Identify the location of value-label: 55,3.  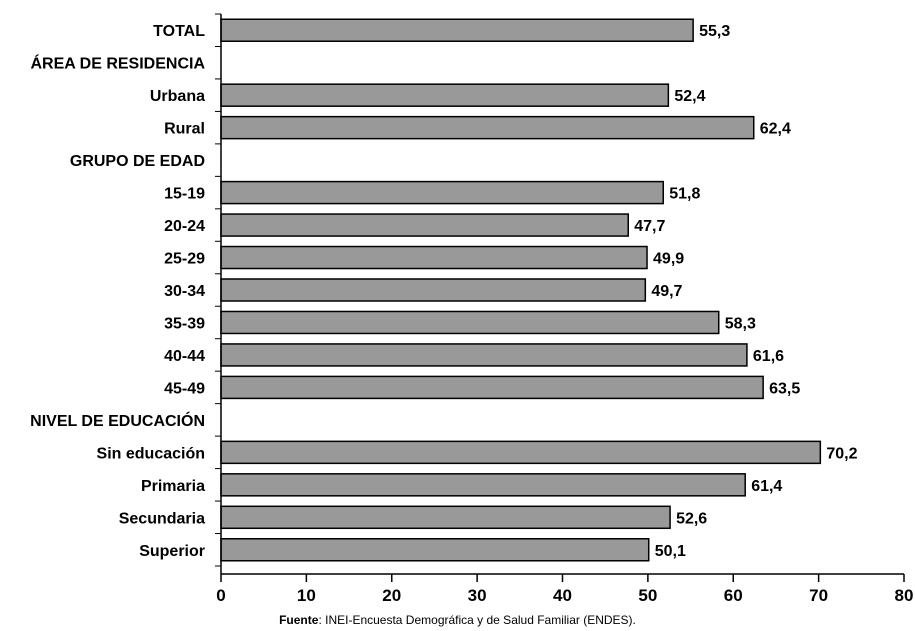
(714, 31).